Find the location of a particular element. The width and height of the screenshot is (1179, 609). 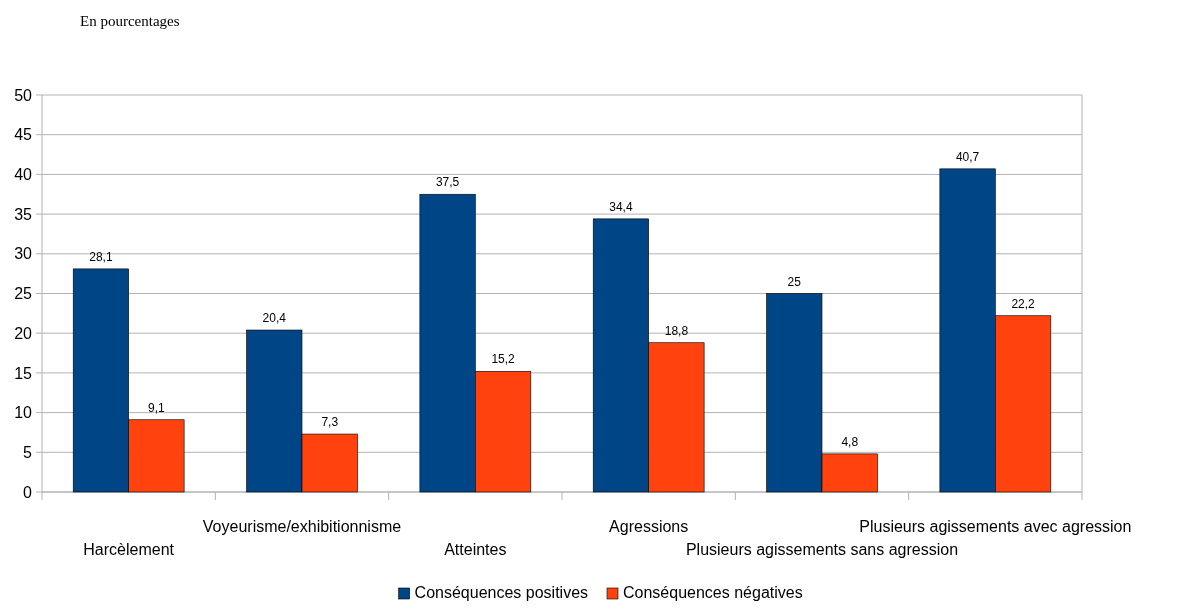

y-tick-label: 10 is located at coordinates (23, 413).